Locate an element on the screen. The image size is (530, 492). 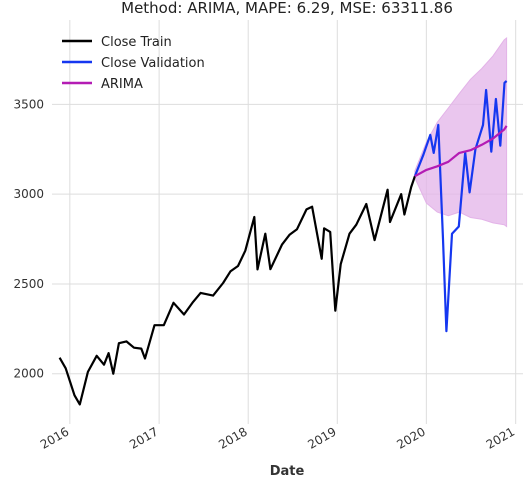
y-tick-label: 3500 is located at coordinates (28, 104).